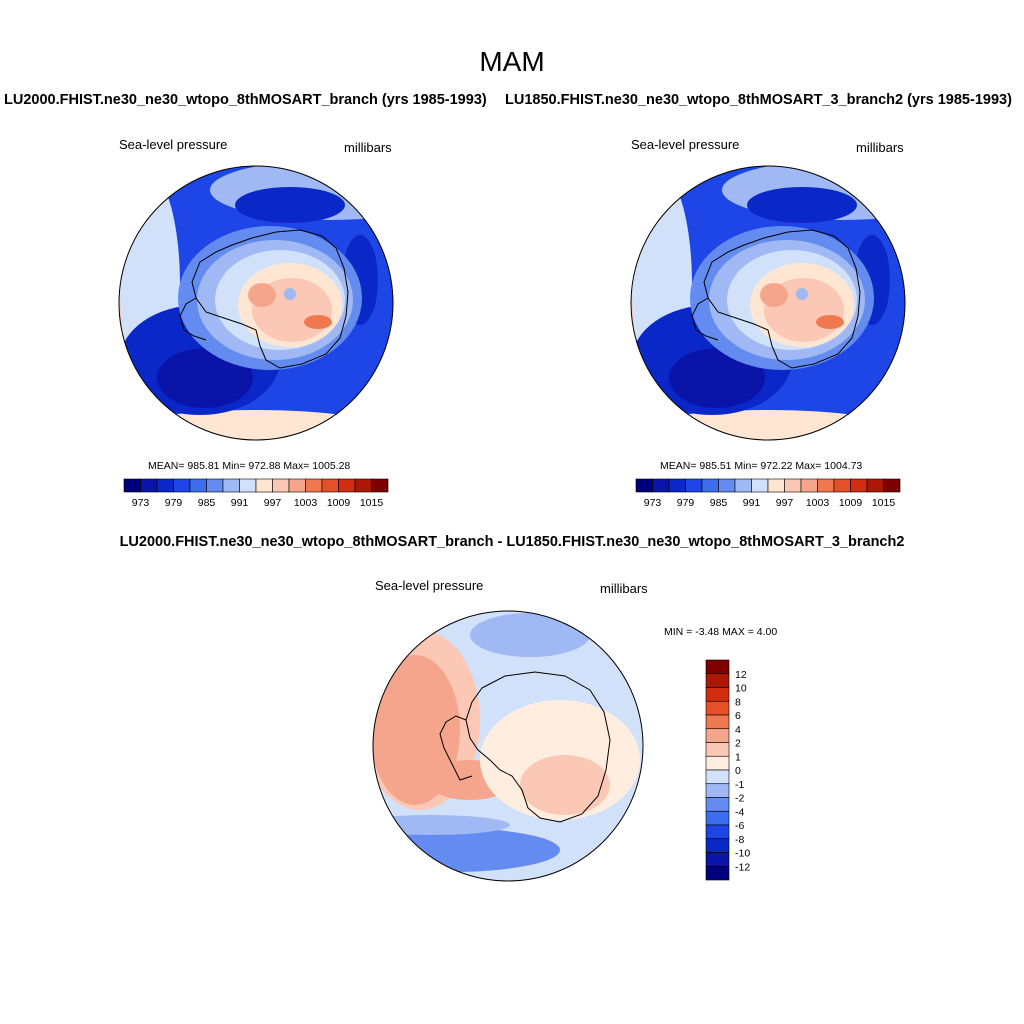 The width and height of the screenshot is (1024, 1024). What do you see at coordinates (741, 689) in the screenshot?
I see `diff-colorbar-tick-label: 10` at bounding box center [741, 689].